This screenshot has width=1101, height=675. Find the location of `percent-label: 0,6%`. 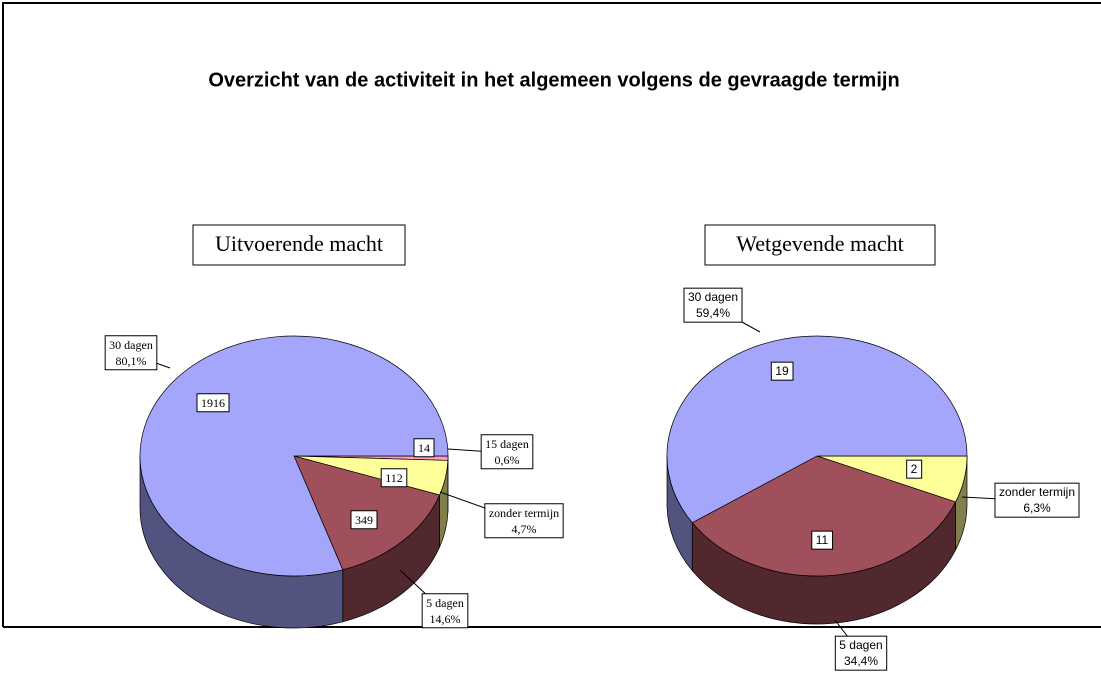

percent-label: 0,6% is located at coordinates (507, 460).